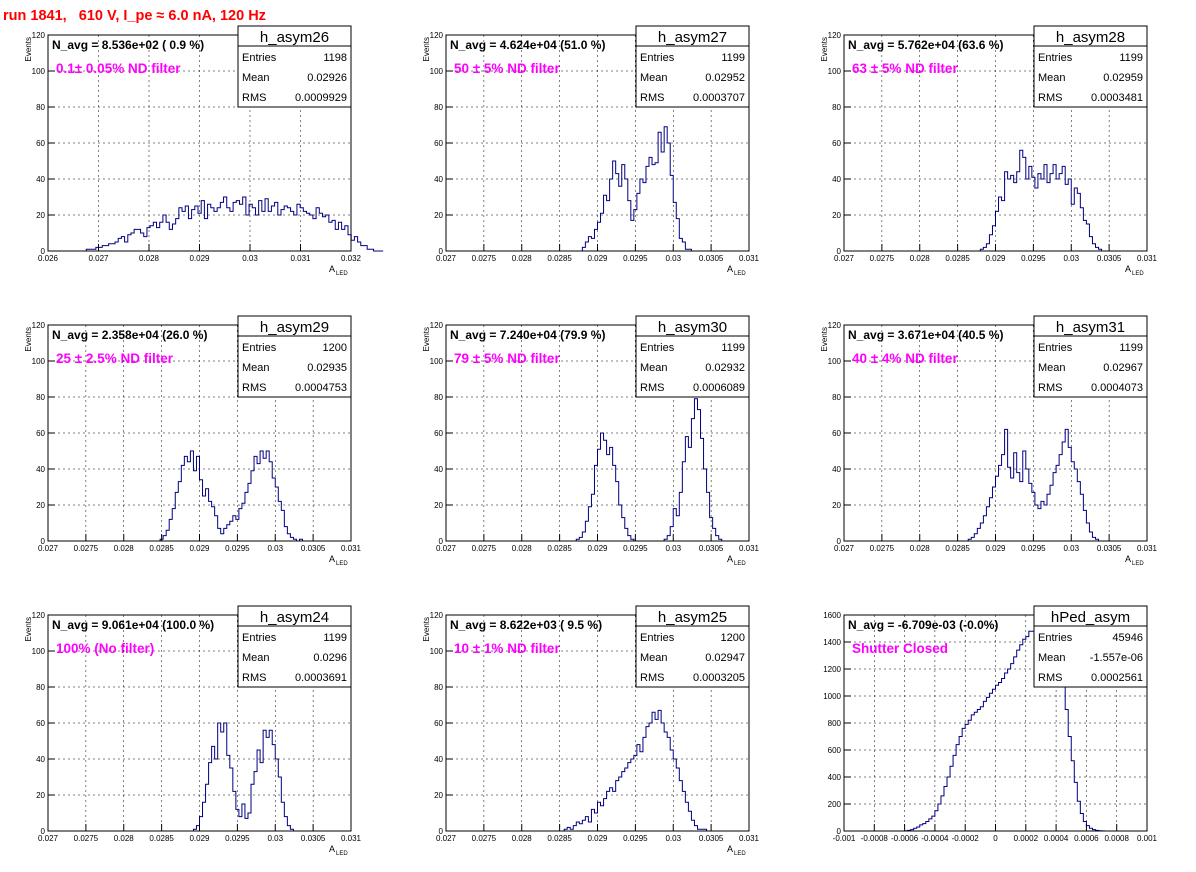 The image size is (1196, 872). Describe the element at coordinates (692, 327) in the screenshot. I see `histogram-name: h_asym30` at that location.